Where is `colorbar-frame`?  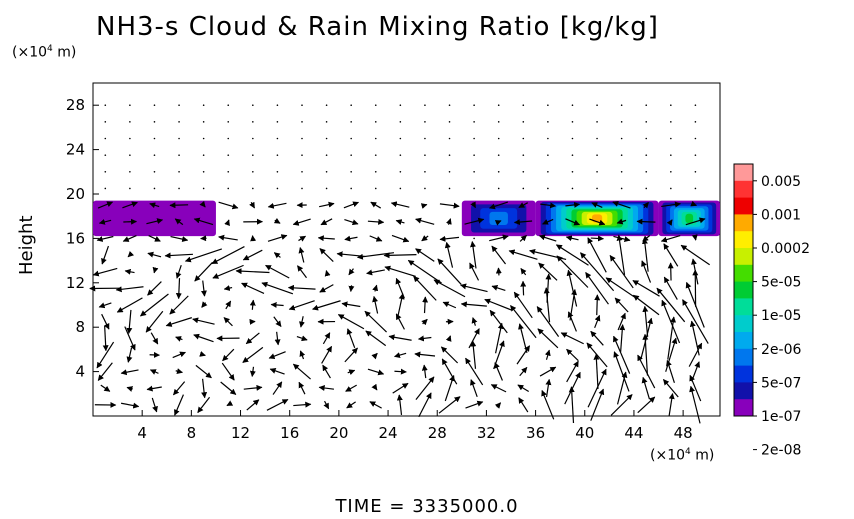
colorbar-frame is located at coordinates (743, 290).